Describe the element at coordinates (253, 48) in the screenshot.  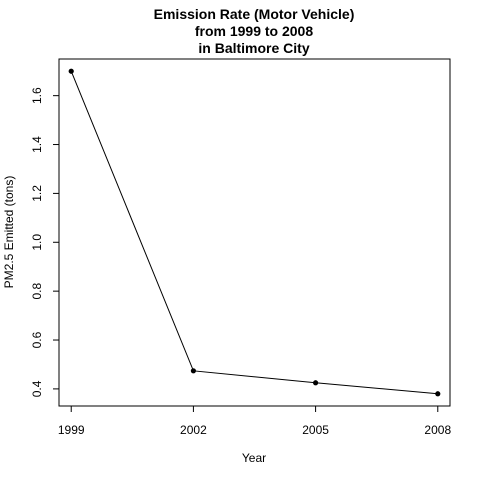
I see `chart-title-line-3: in Baltimore City` at that location.